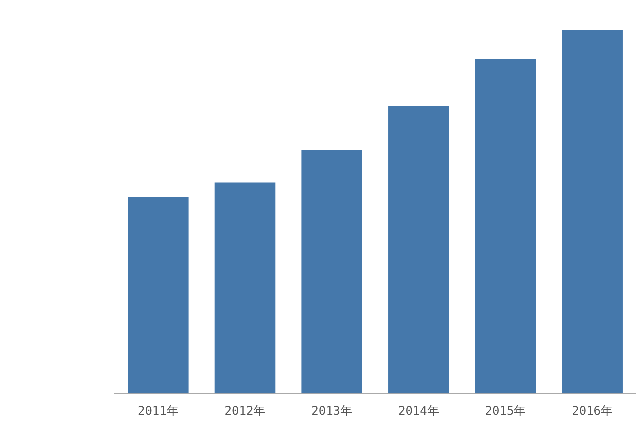 Image resolution: width=640 pixels, height=430 pixels. I want to click on x-tick-label: 2012年, so click(245, 411).